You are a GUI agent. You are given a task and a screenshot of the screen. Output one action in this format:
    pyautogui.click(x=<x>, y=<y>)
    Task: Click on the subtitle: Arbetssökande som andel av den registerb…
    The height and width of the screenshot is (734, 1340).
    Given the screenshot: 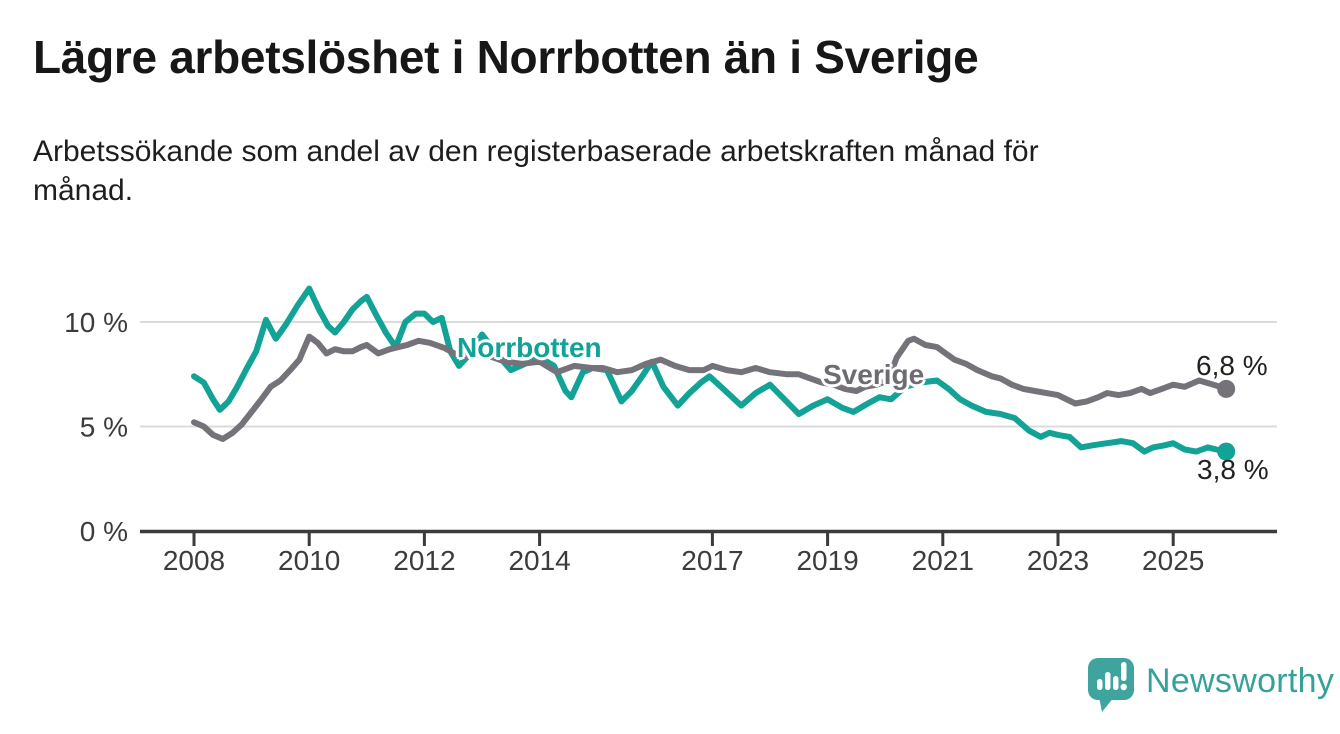 What is the action you would take?
    pyautogui.click(x=536, y=171)
    